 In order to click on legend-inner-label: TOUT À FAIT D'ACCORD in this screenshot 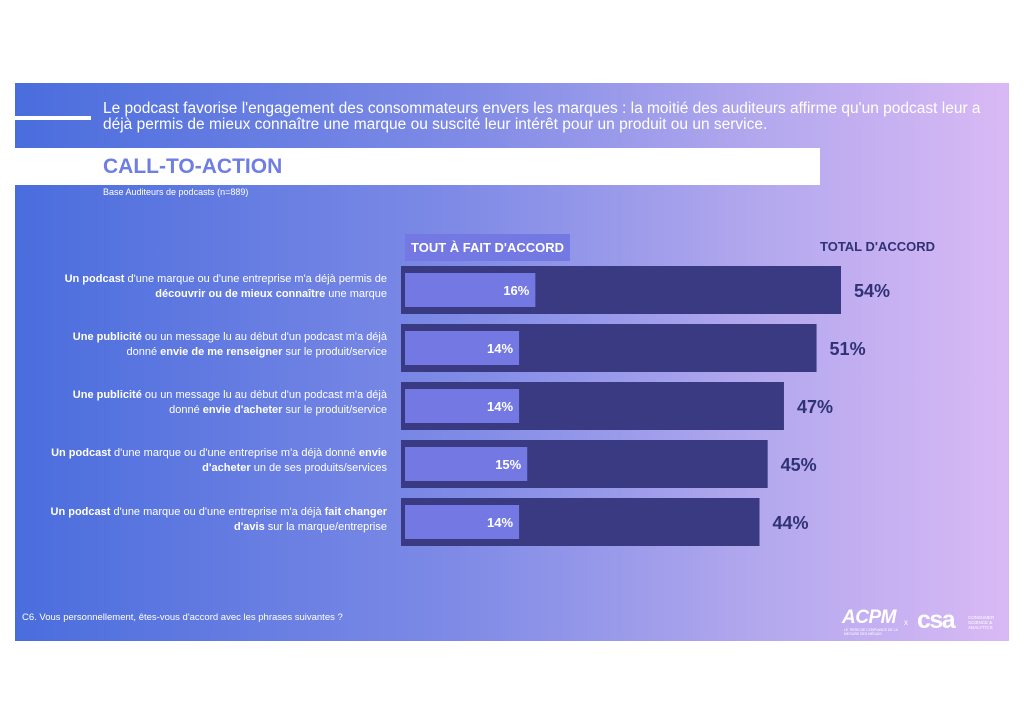, I will do `click(488, 247)`.